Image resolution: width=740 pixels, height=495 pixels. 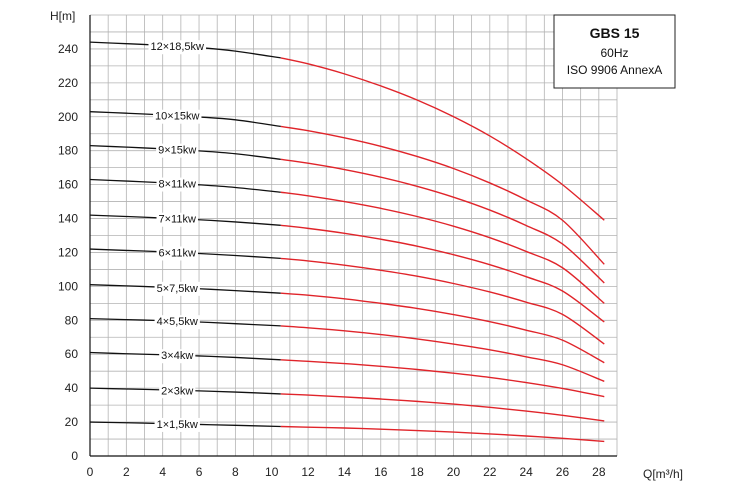 I want to click on x-tick-label: 8, so click(x=235, y=472).